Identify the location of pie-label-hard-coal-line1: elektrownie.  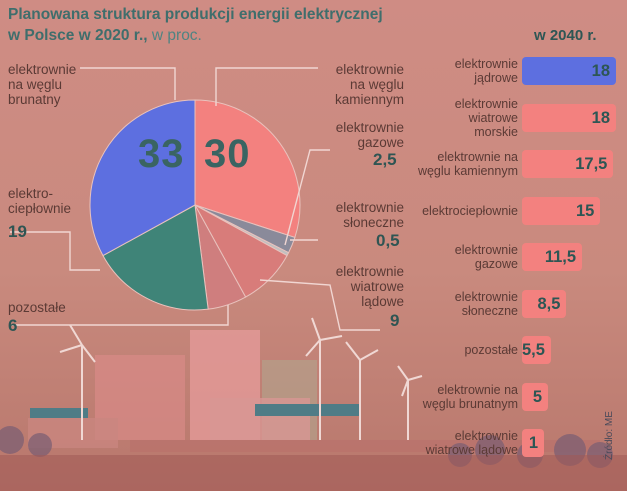
(369, 69).